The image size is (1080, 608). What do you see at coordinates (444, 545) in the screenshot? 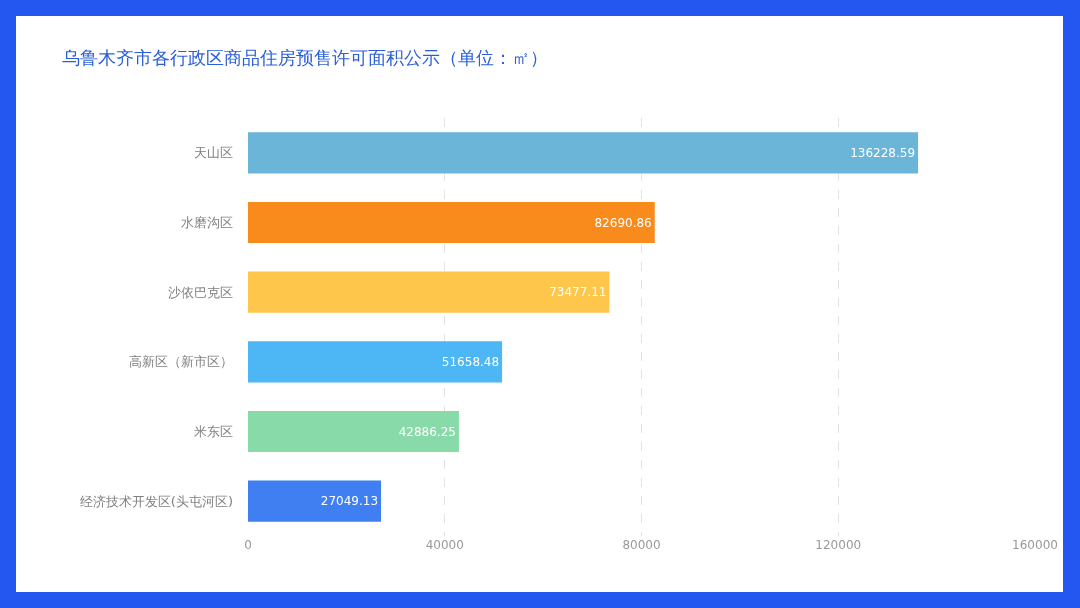
I see `x-tick-label: 40000` at bounding box center [444, 545].